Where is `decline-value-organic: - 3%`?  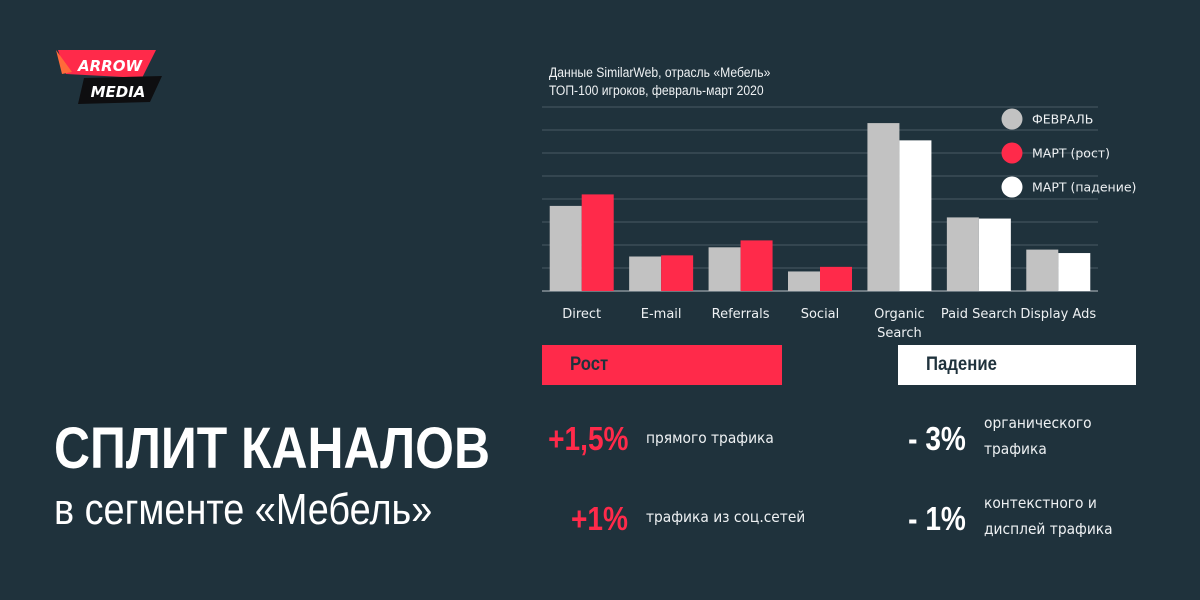
decline-value-organic: - 3% is located at coordinates (937, 438).